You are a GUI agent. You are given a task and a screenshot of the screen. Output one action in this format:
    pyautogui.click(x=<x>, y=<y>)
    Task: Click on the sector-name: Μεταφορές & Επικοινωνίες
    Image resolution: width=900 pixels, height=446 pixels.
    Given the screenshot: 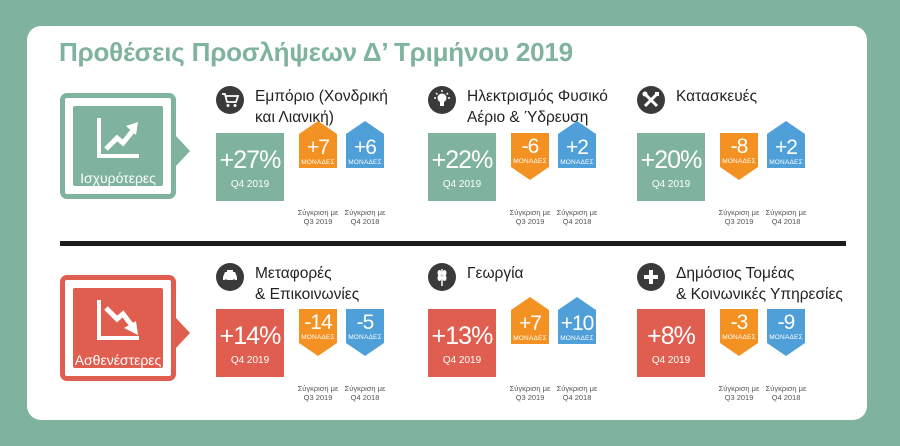 What is the action you would take?
    pyautogui.click(x=307, y=284)
    